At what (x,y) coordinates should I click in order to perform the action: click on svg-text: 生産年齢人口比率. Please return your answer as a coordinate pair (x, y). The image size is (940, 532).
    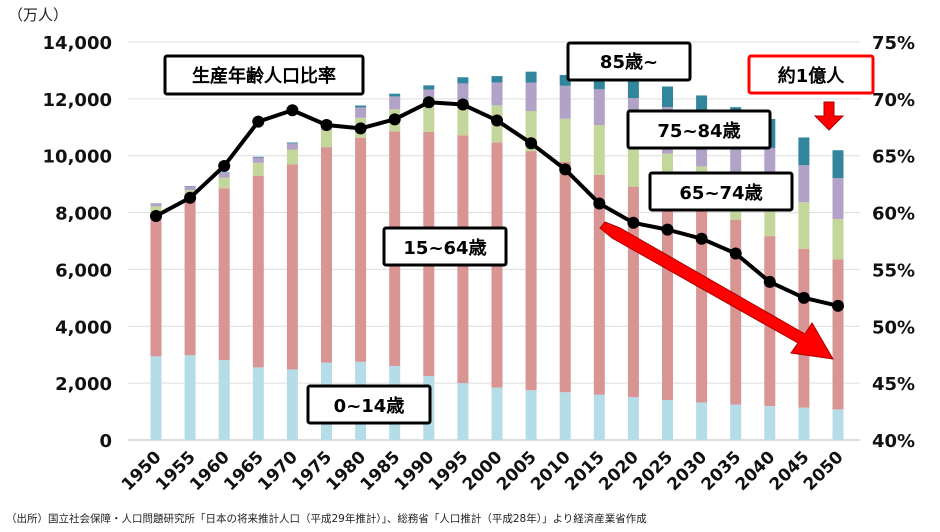
    Looking at the image, I should click on (264, 76).